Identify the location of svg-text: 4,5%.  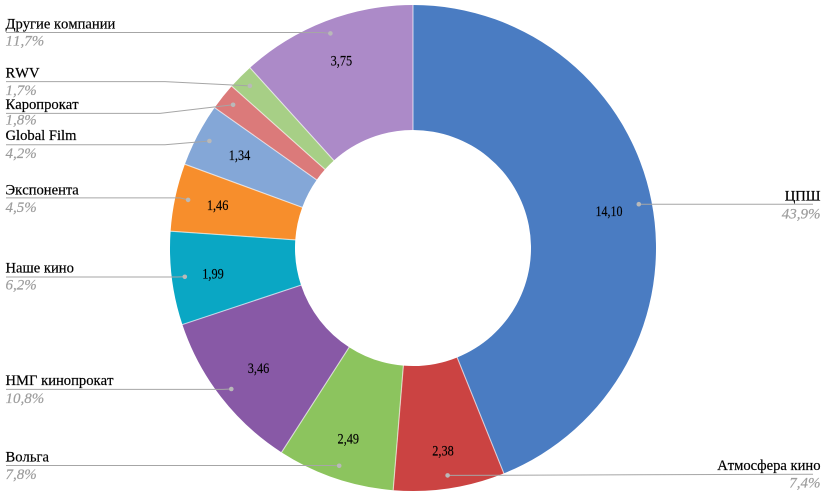
(21, 208).